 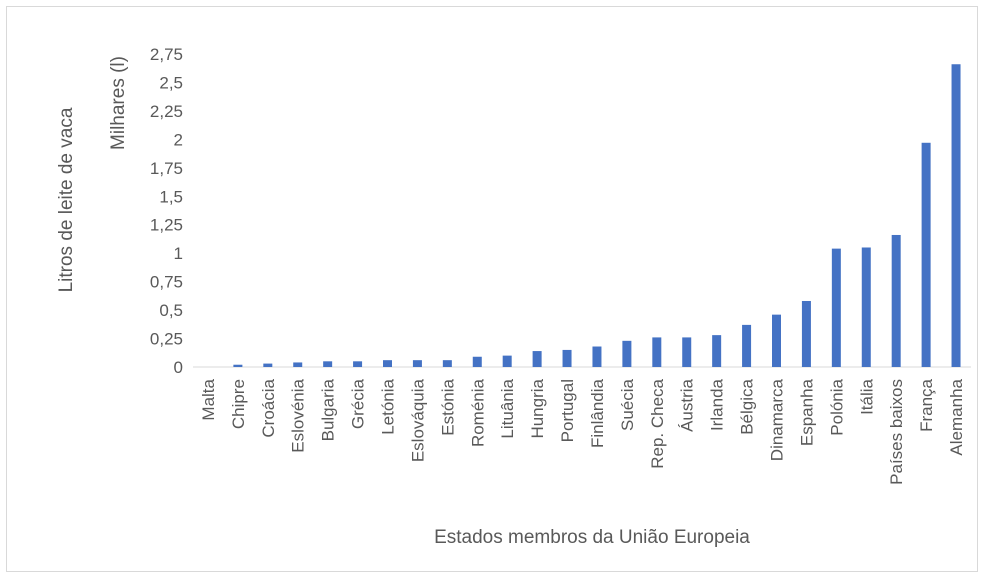 I want to click on x-tick-label: Finlândia, so click(x=597, y=413).